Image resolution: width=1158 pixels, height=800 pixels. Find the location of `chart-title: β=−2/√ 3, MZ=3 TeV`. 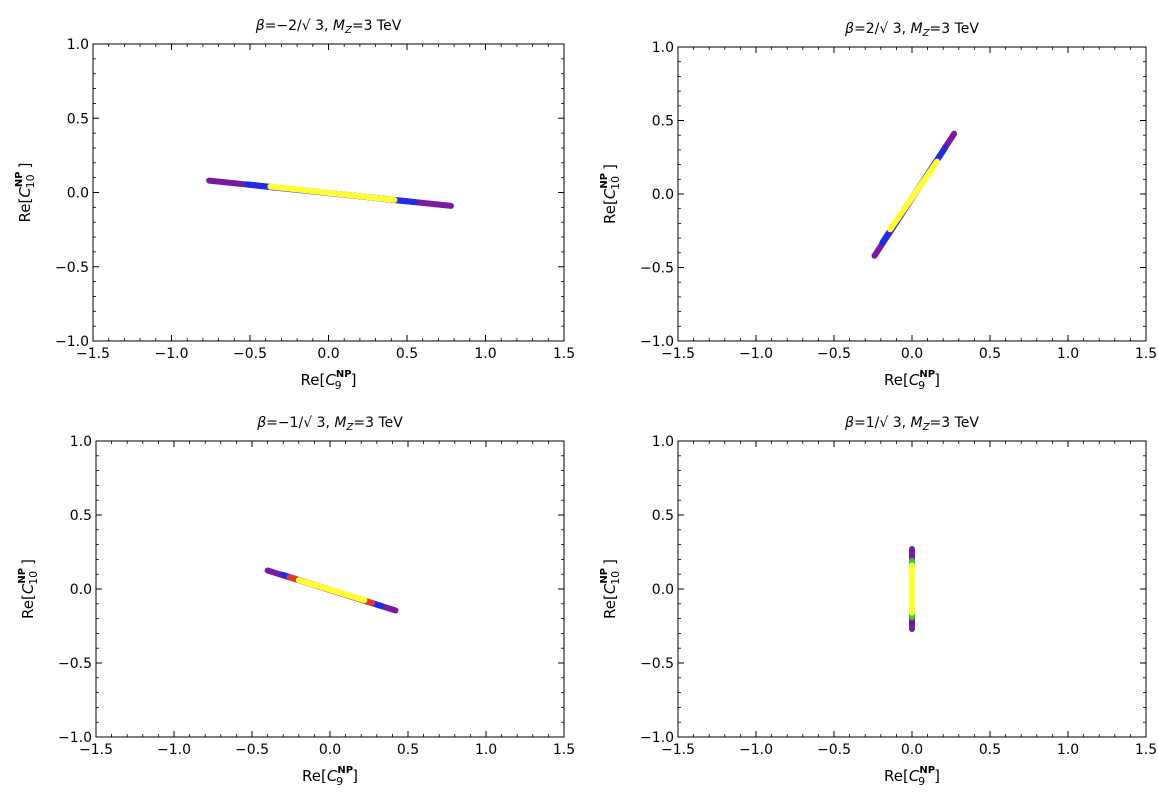

chart-title: β=−2/√ 3, MZ=3 TeV is located at coordinates (328, 27).